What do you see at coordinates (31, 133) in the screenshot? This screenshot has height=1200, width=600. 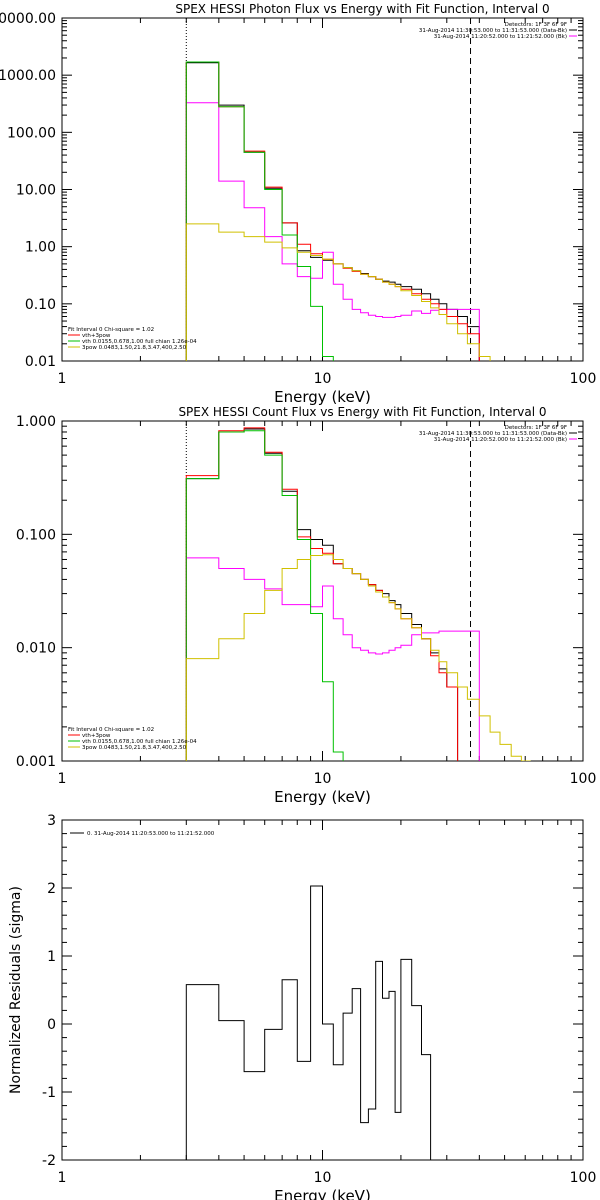 I see `y-tick-label: 100.00` at bounding box center [31, 133].